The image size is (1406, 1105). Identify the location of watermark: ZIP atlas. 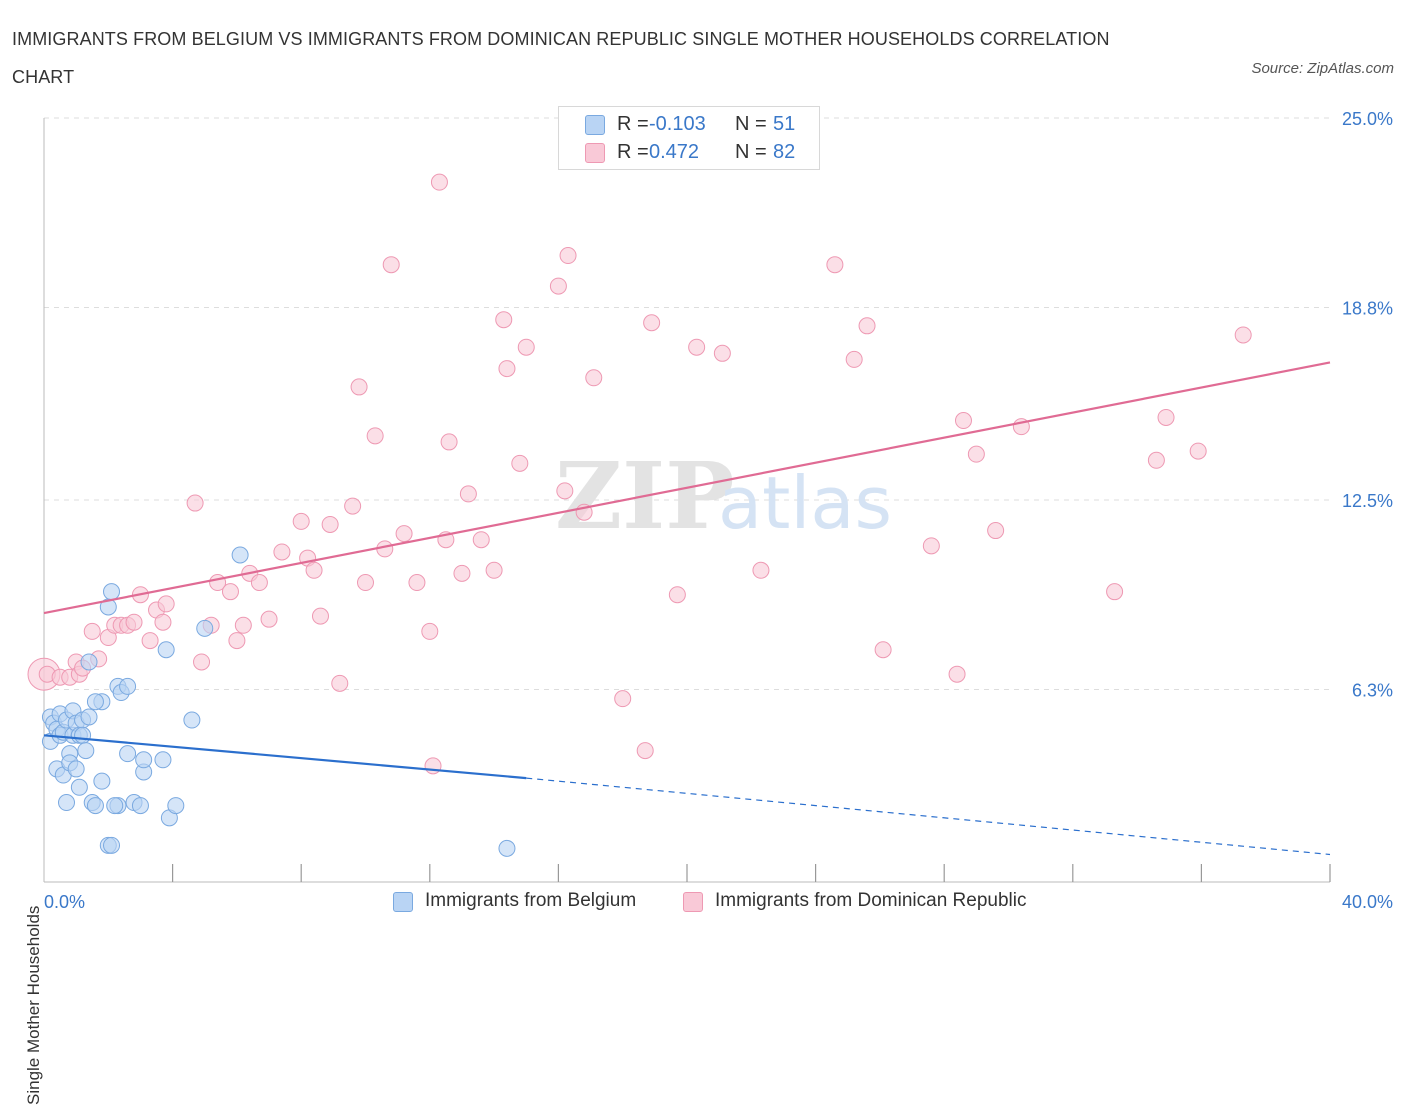
(723, 496).